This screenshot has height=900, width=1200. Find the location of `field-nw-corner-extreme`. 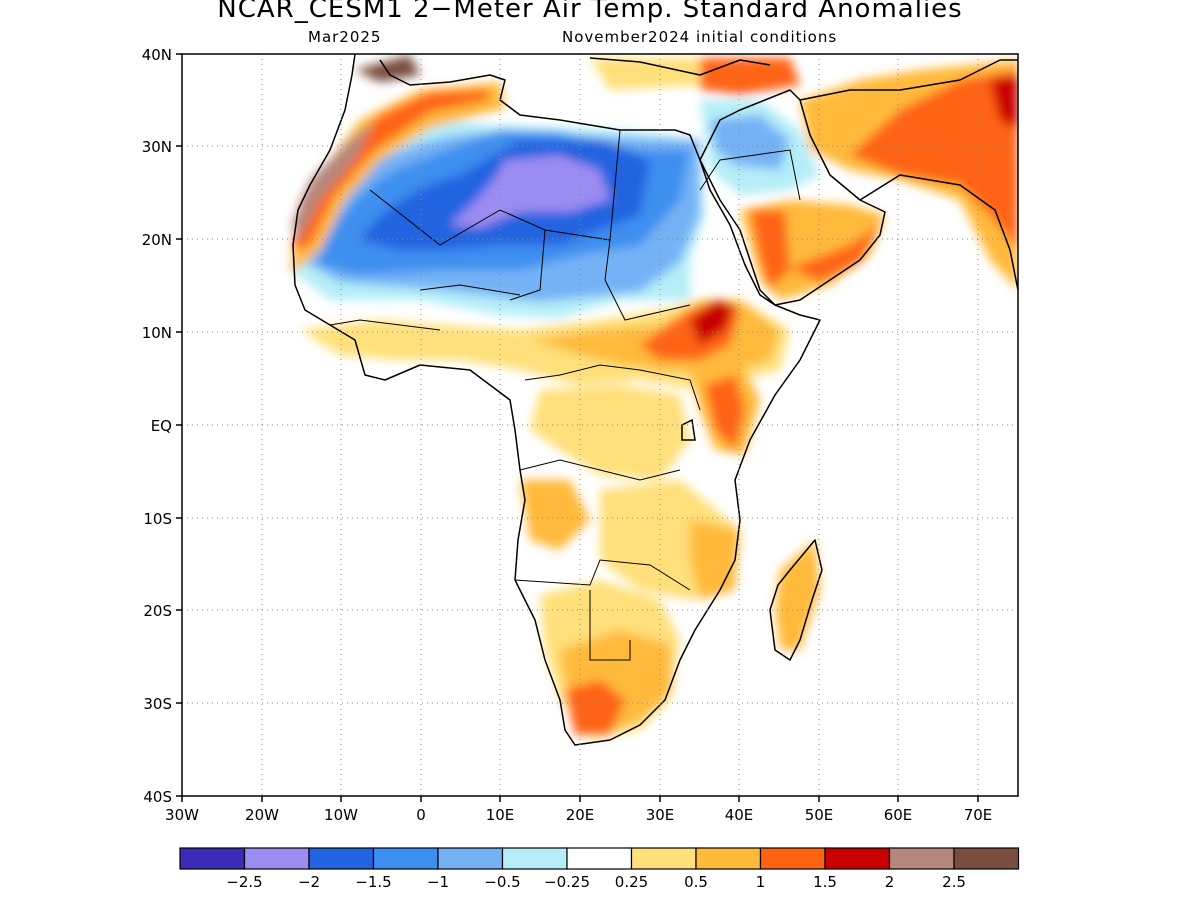

field-nw-corner-extreme is located at coordinates (387, 68).